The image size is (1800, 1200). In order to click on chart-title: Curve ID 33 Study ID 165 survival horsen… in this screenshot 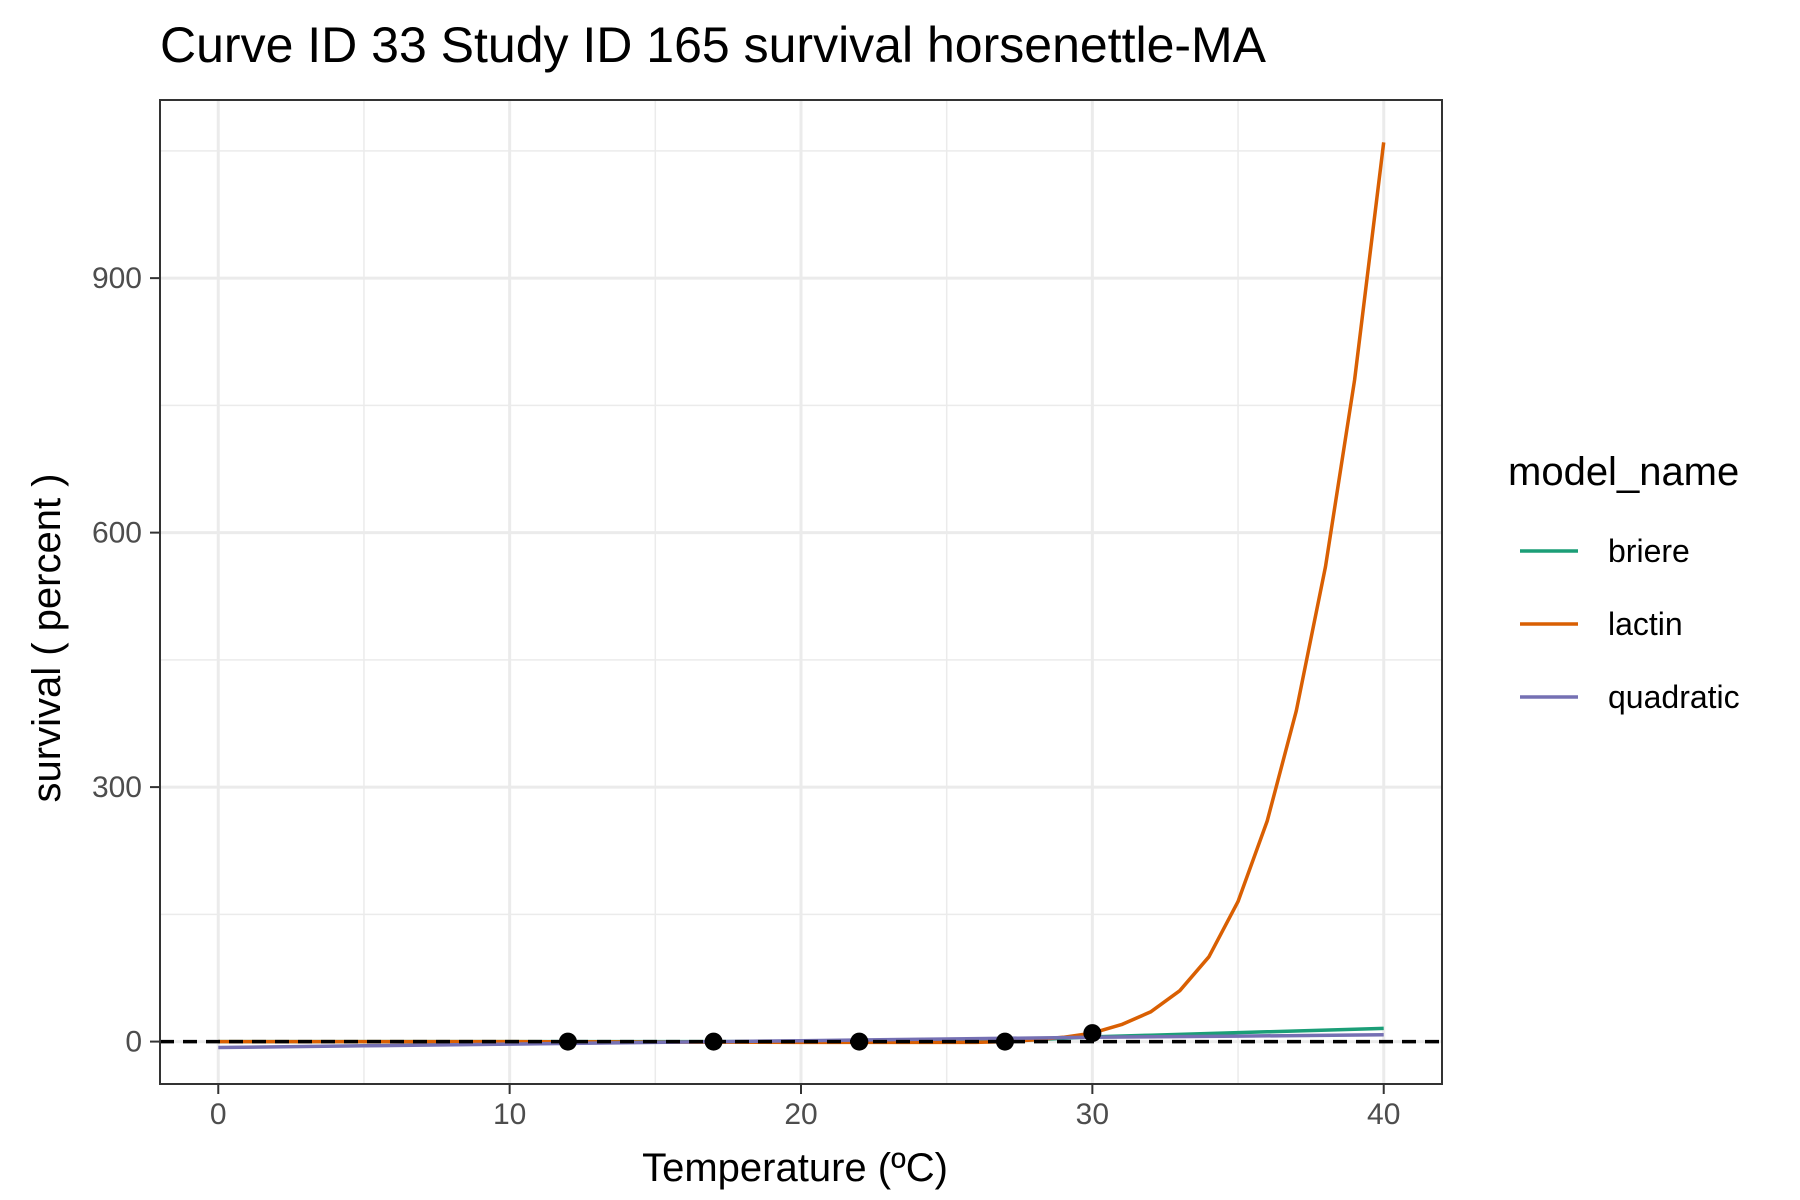, I will do `click(713, 45)`.